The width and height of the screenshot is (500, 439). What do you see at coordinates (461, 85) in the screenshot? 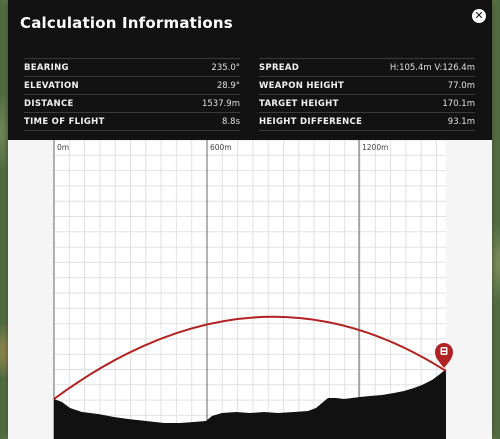
I see `stat-value: 77.0m` at bounding box center [461, 85].